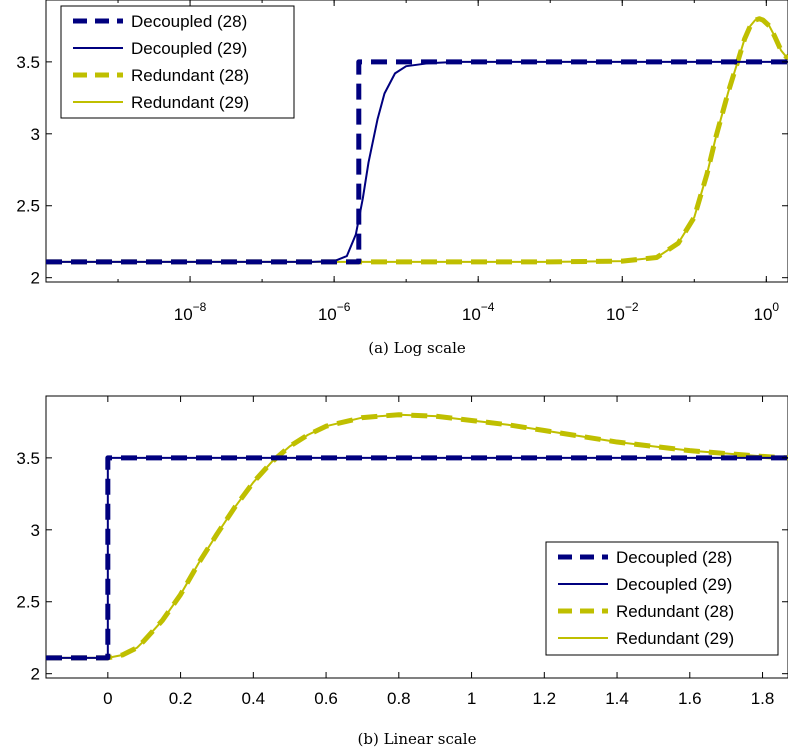  Describe the element at coordinates (417, 739) in the screenshot. I see `caption-b: (b) Linear scale` at that location.